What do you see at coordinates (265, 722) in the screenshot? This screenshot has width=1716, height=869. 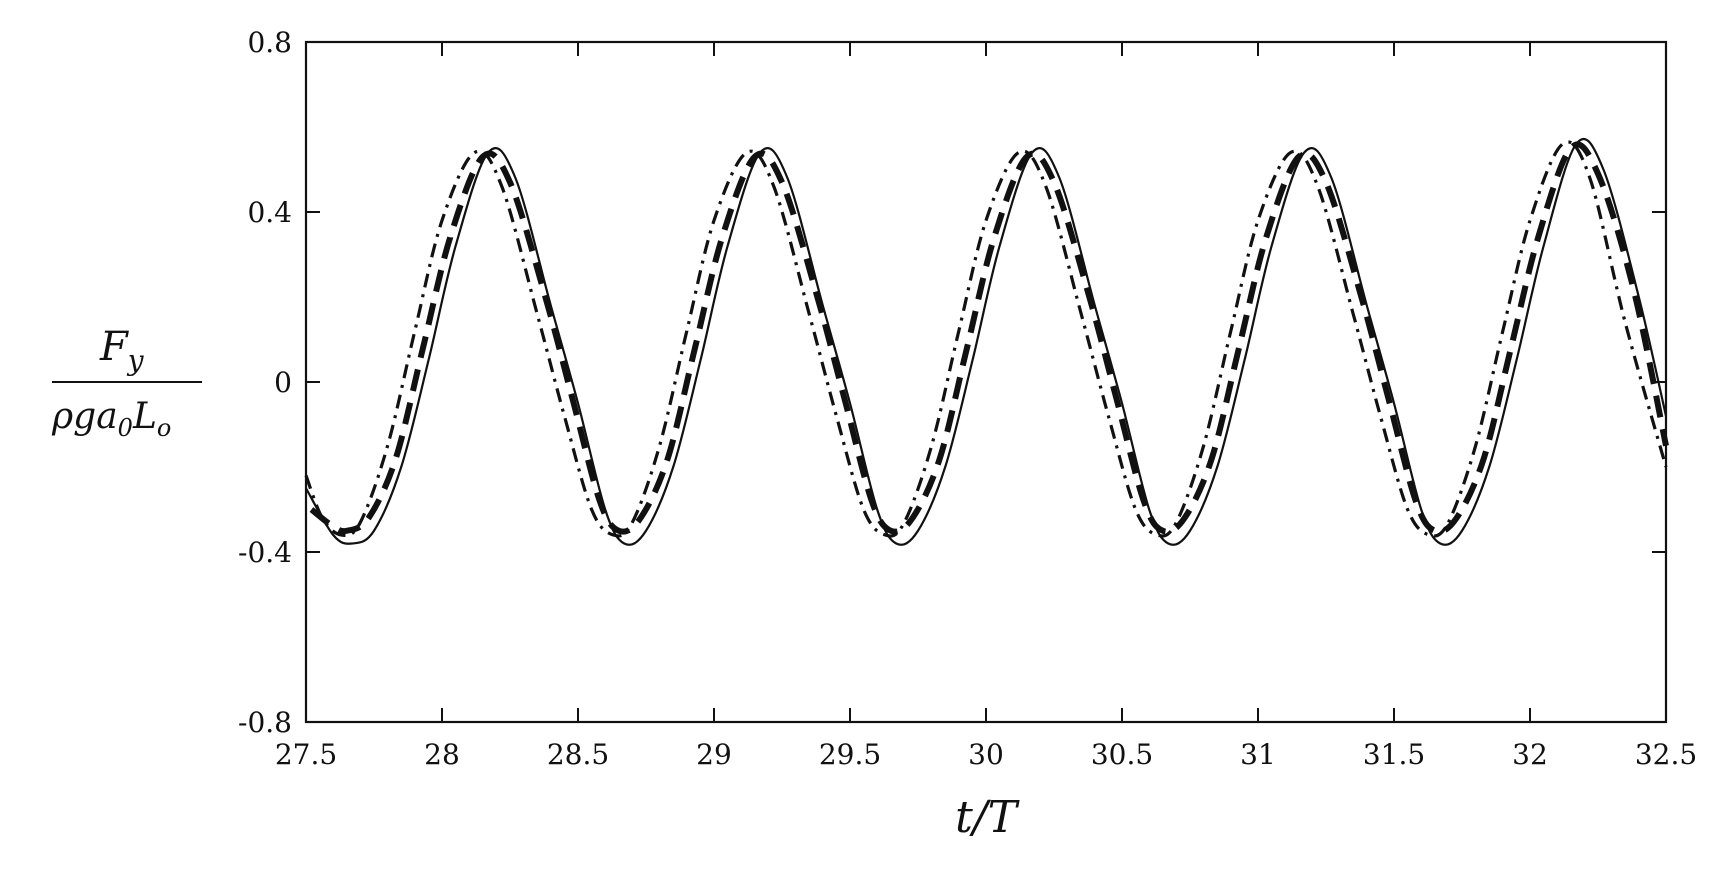 I see `y-tick-label: -0.8` at bounding box center [265, 722].